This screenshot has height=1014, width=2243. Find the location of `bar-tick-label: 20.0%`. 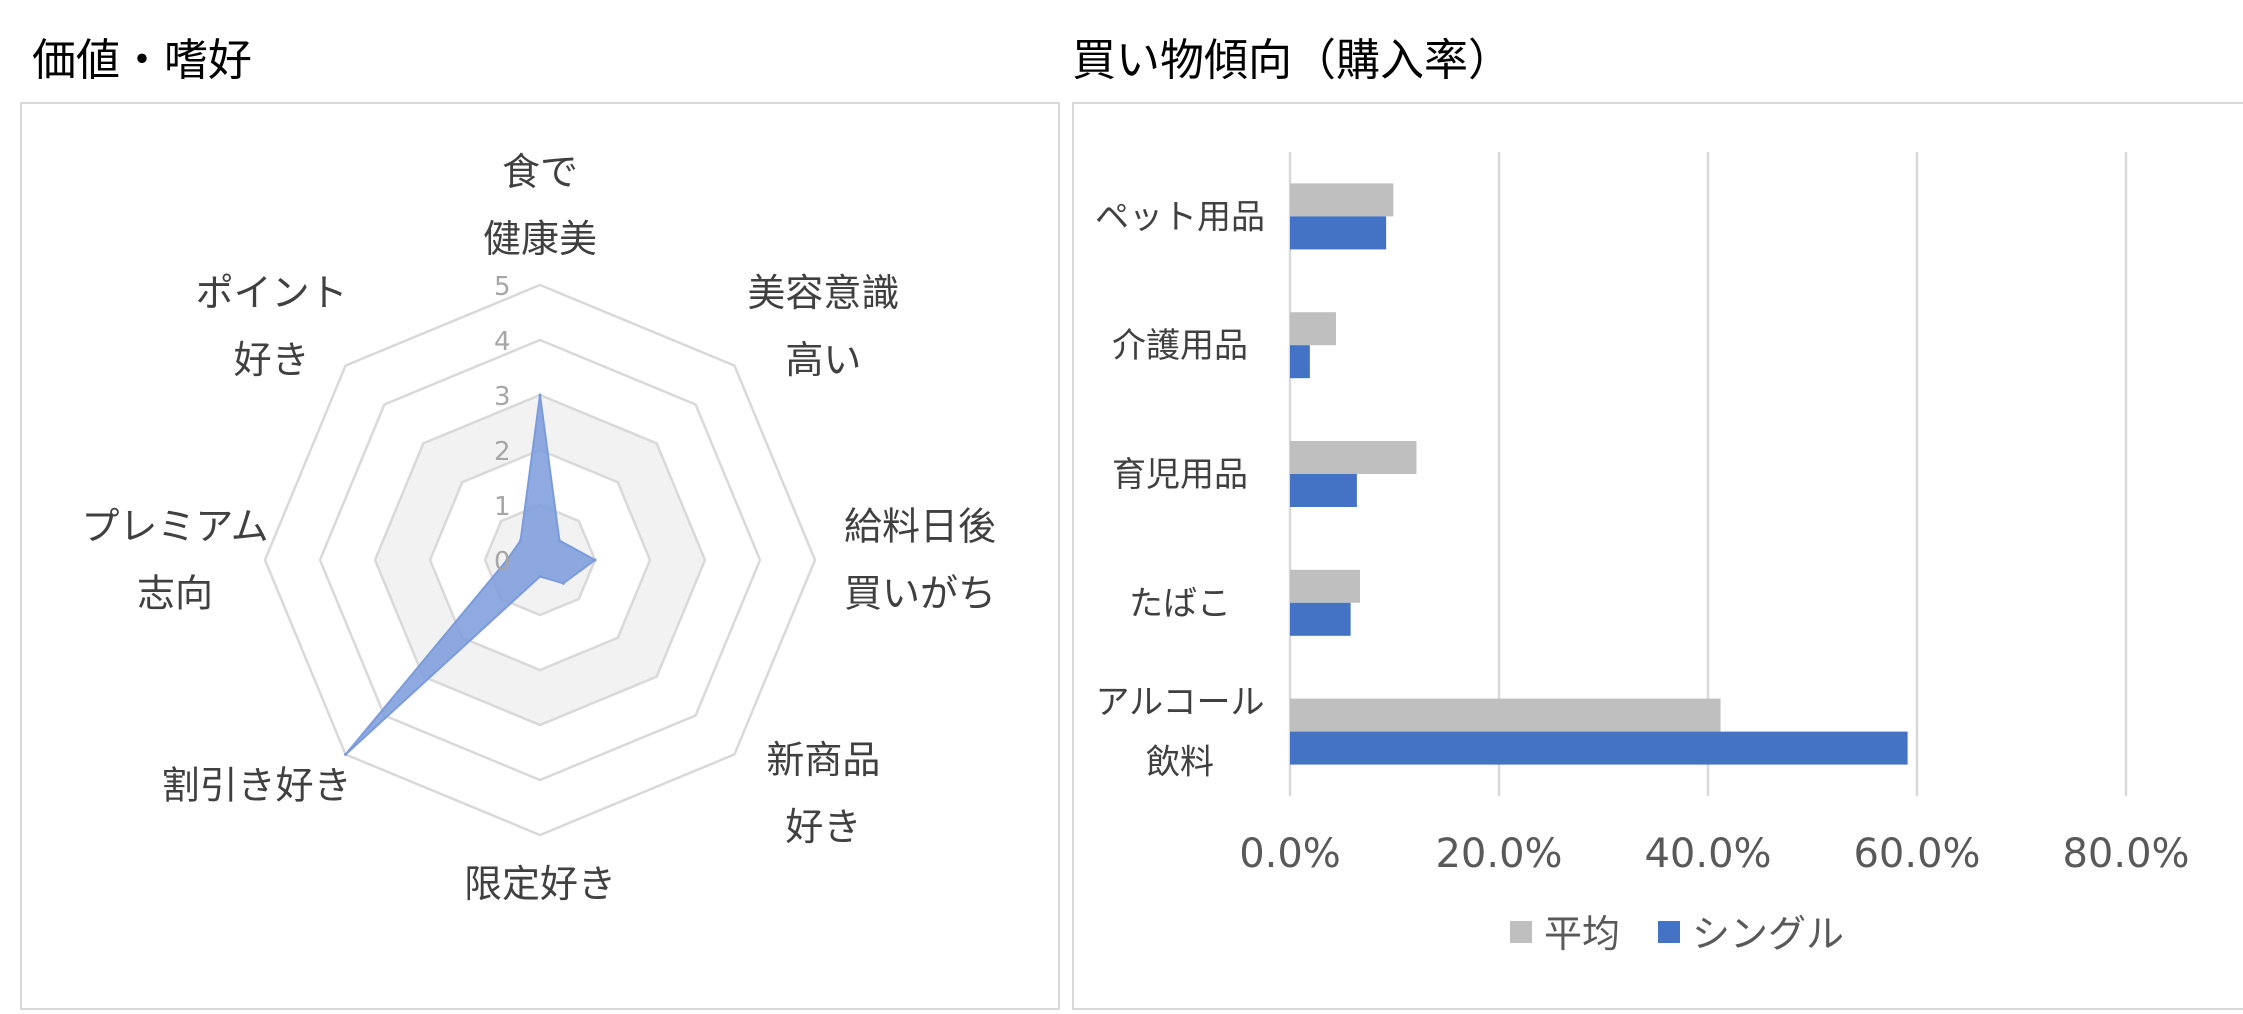

bar-tick-label: 20.0% is located at coordinates (1498, 854).